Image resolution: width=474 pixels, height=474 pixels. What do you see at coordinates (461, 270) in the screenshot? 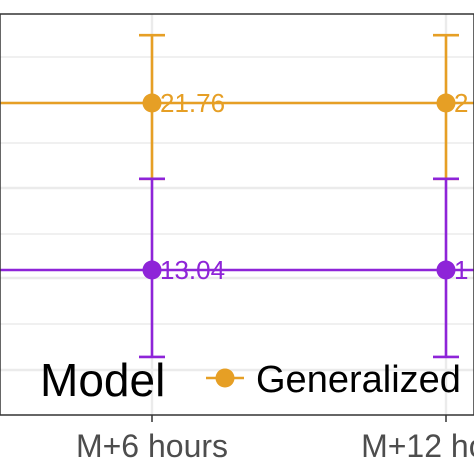
I see `data-label: 1` at bounding box center [461, 270].